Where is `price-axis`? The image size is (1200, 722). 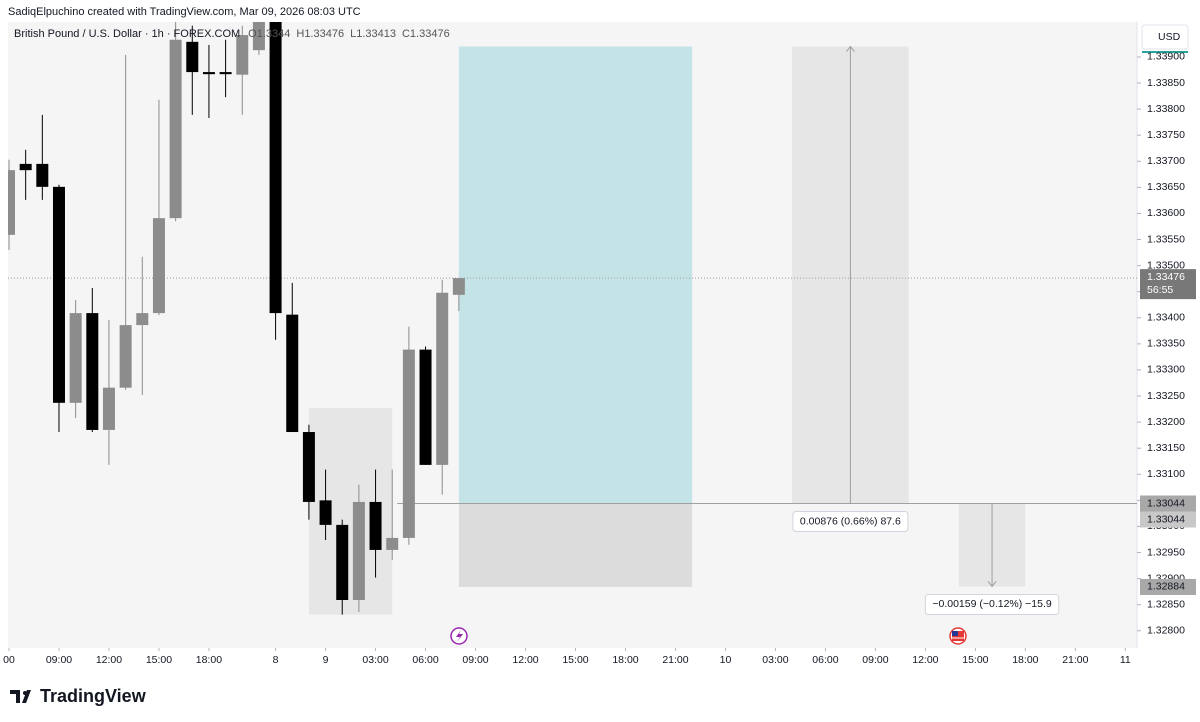
price-axis is located at coordinates (1168, 335).